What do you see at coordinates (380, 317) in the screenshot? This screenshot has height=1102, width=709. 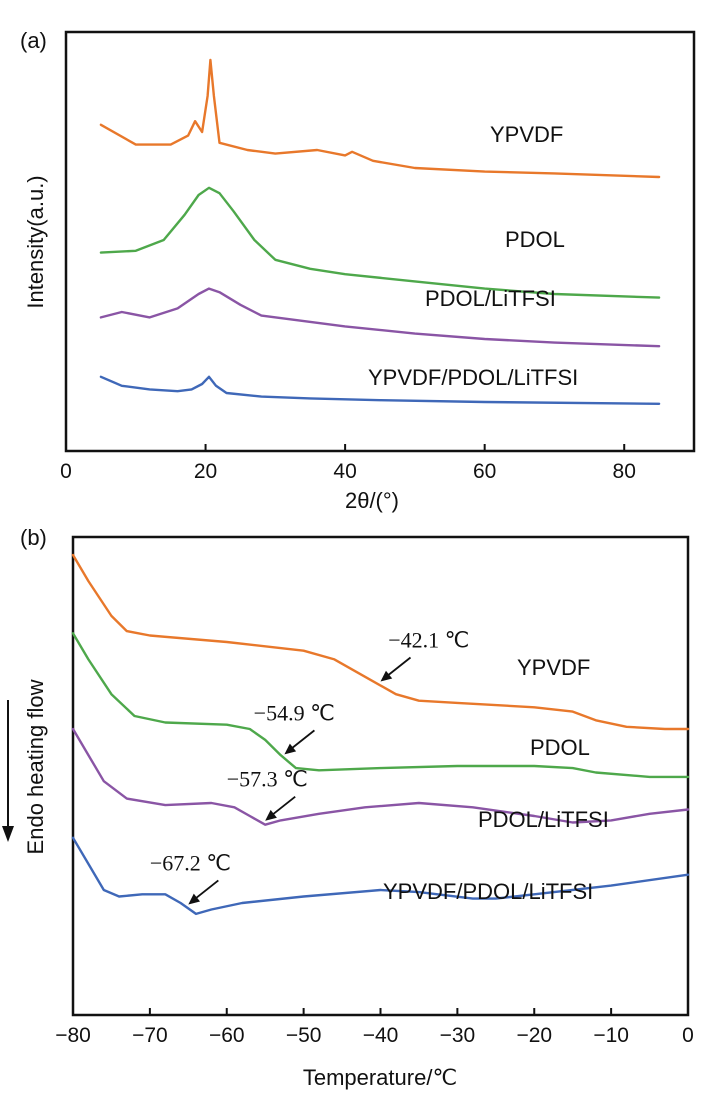 I see `panel-a-series-pdol-litfsi` at bounding box center [380, 317].